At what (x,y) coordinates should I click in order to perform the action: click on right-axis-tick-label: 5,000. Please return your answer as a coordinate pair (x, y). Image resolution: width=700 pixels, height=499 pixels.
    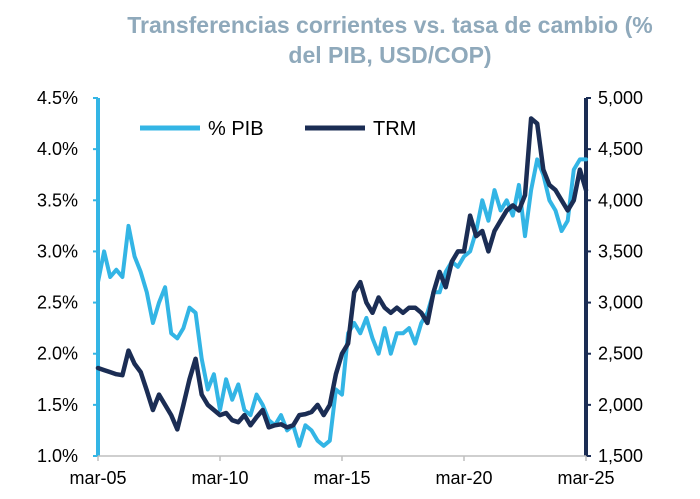
    Looking at the image, I should click on (620, 98).